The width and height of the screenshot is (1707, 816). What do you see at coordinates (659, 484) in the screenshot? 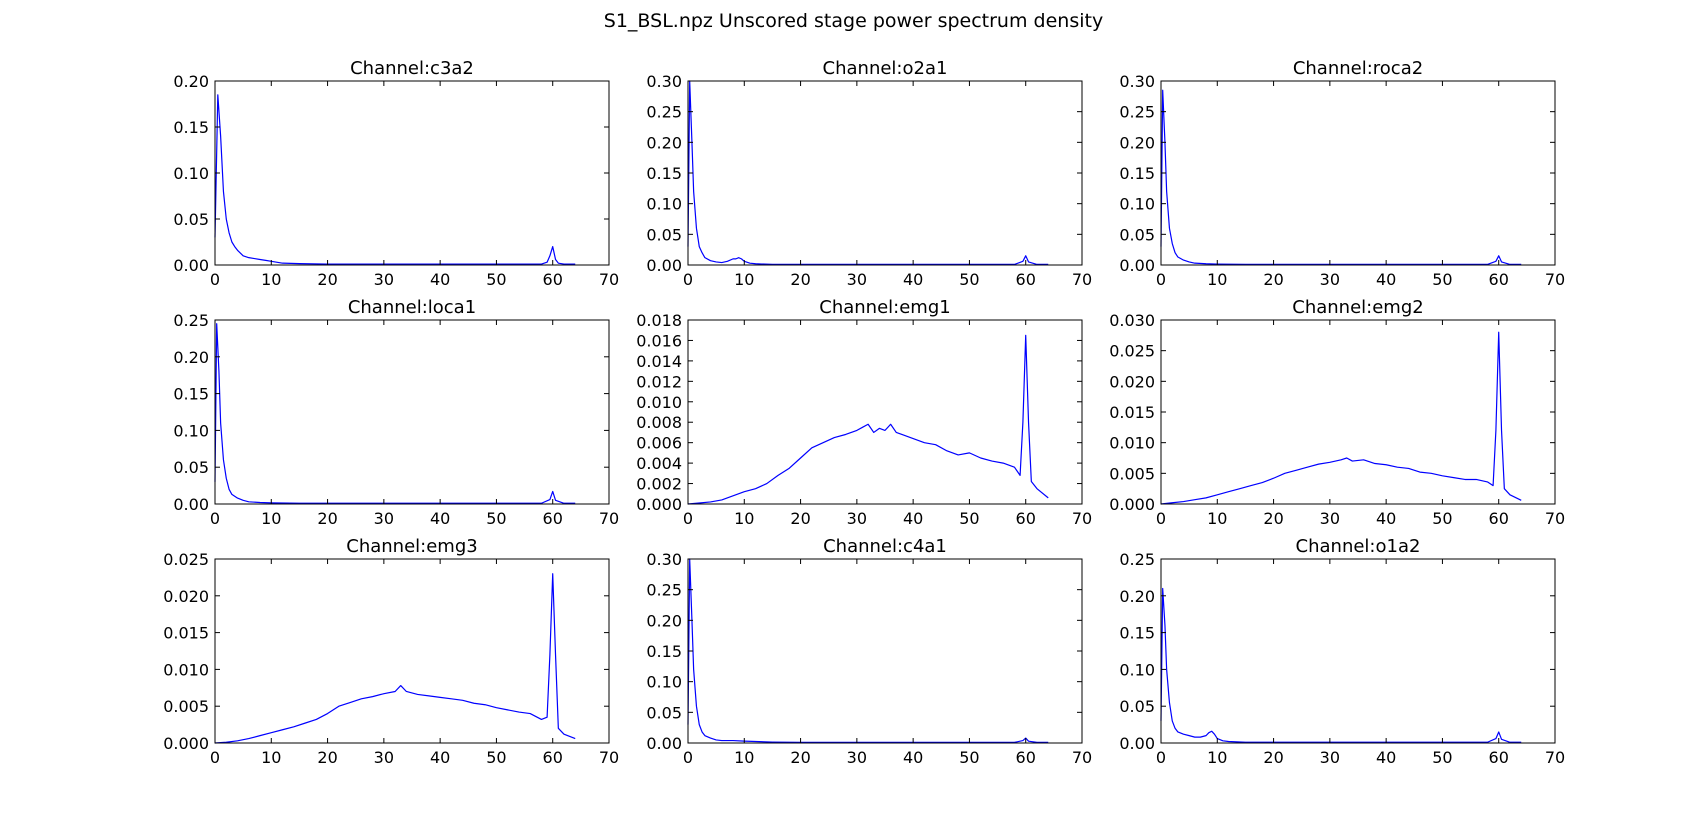
I see `y-tick-label: 0.002` at bounding box center [659, 484].